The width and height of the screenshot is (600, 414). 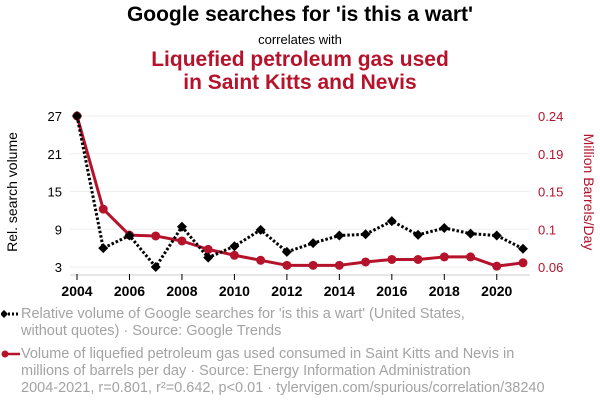 I want to click on right-axis-label: Million Barrels/Day, so click(x=589, y=192).